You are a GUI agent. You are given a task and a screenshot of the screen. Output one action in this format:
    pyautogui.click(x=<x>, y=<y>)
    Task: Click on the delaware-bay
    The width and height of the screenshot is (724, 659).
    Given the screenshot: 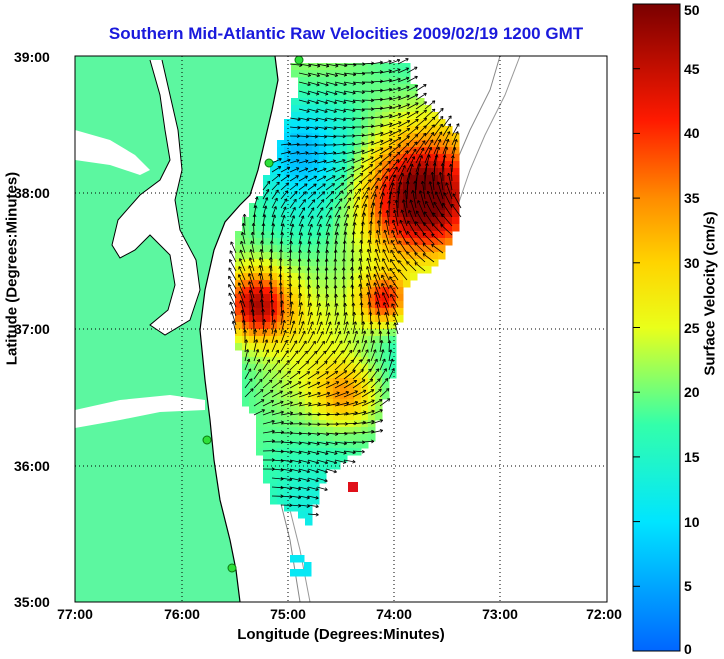 What is the action you would take?
    pyautogui.click(x=112, y=152)
    